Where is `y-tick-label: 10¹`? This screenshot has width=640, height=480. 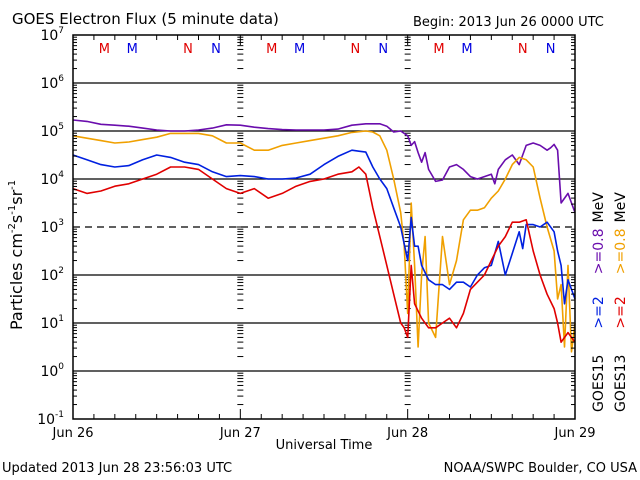 y-tick-label: 10¹ is located at coordinates (52, 323).